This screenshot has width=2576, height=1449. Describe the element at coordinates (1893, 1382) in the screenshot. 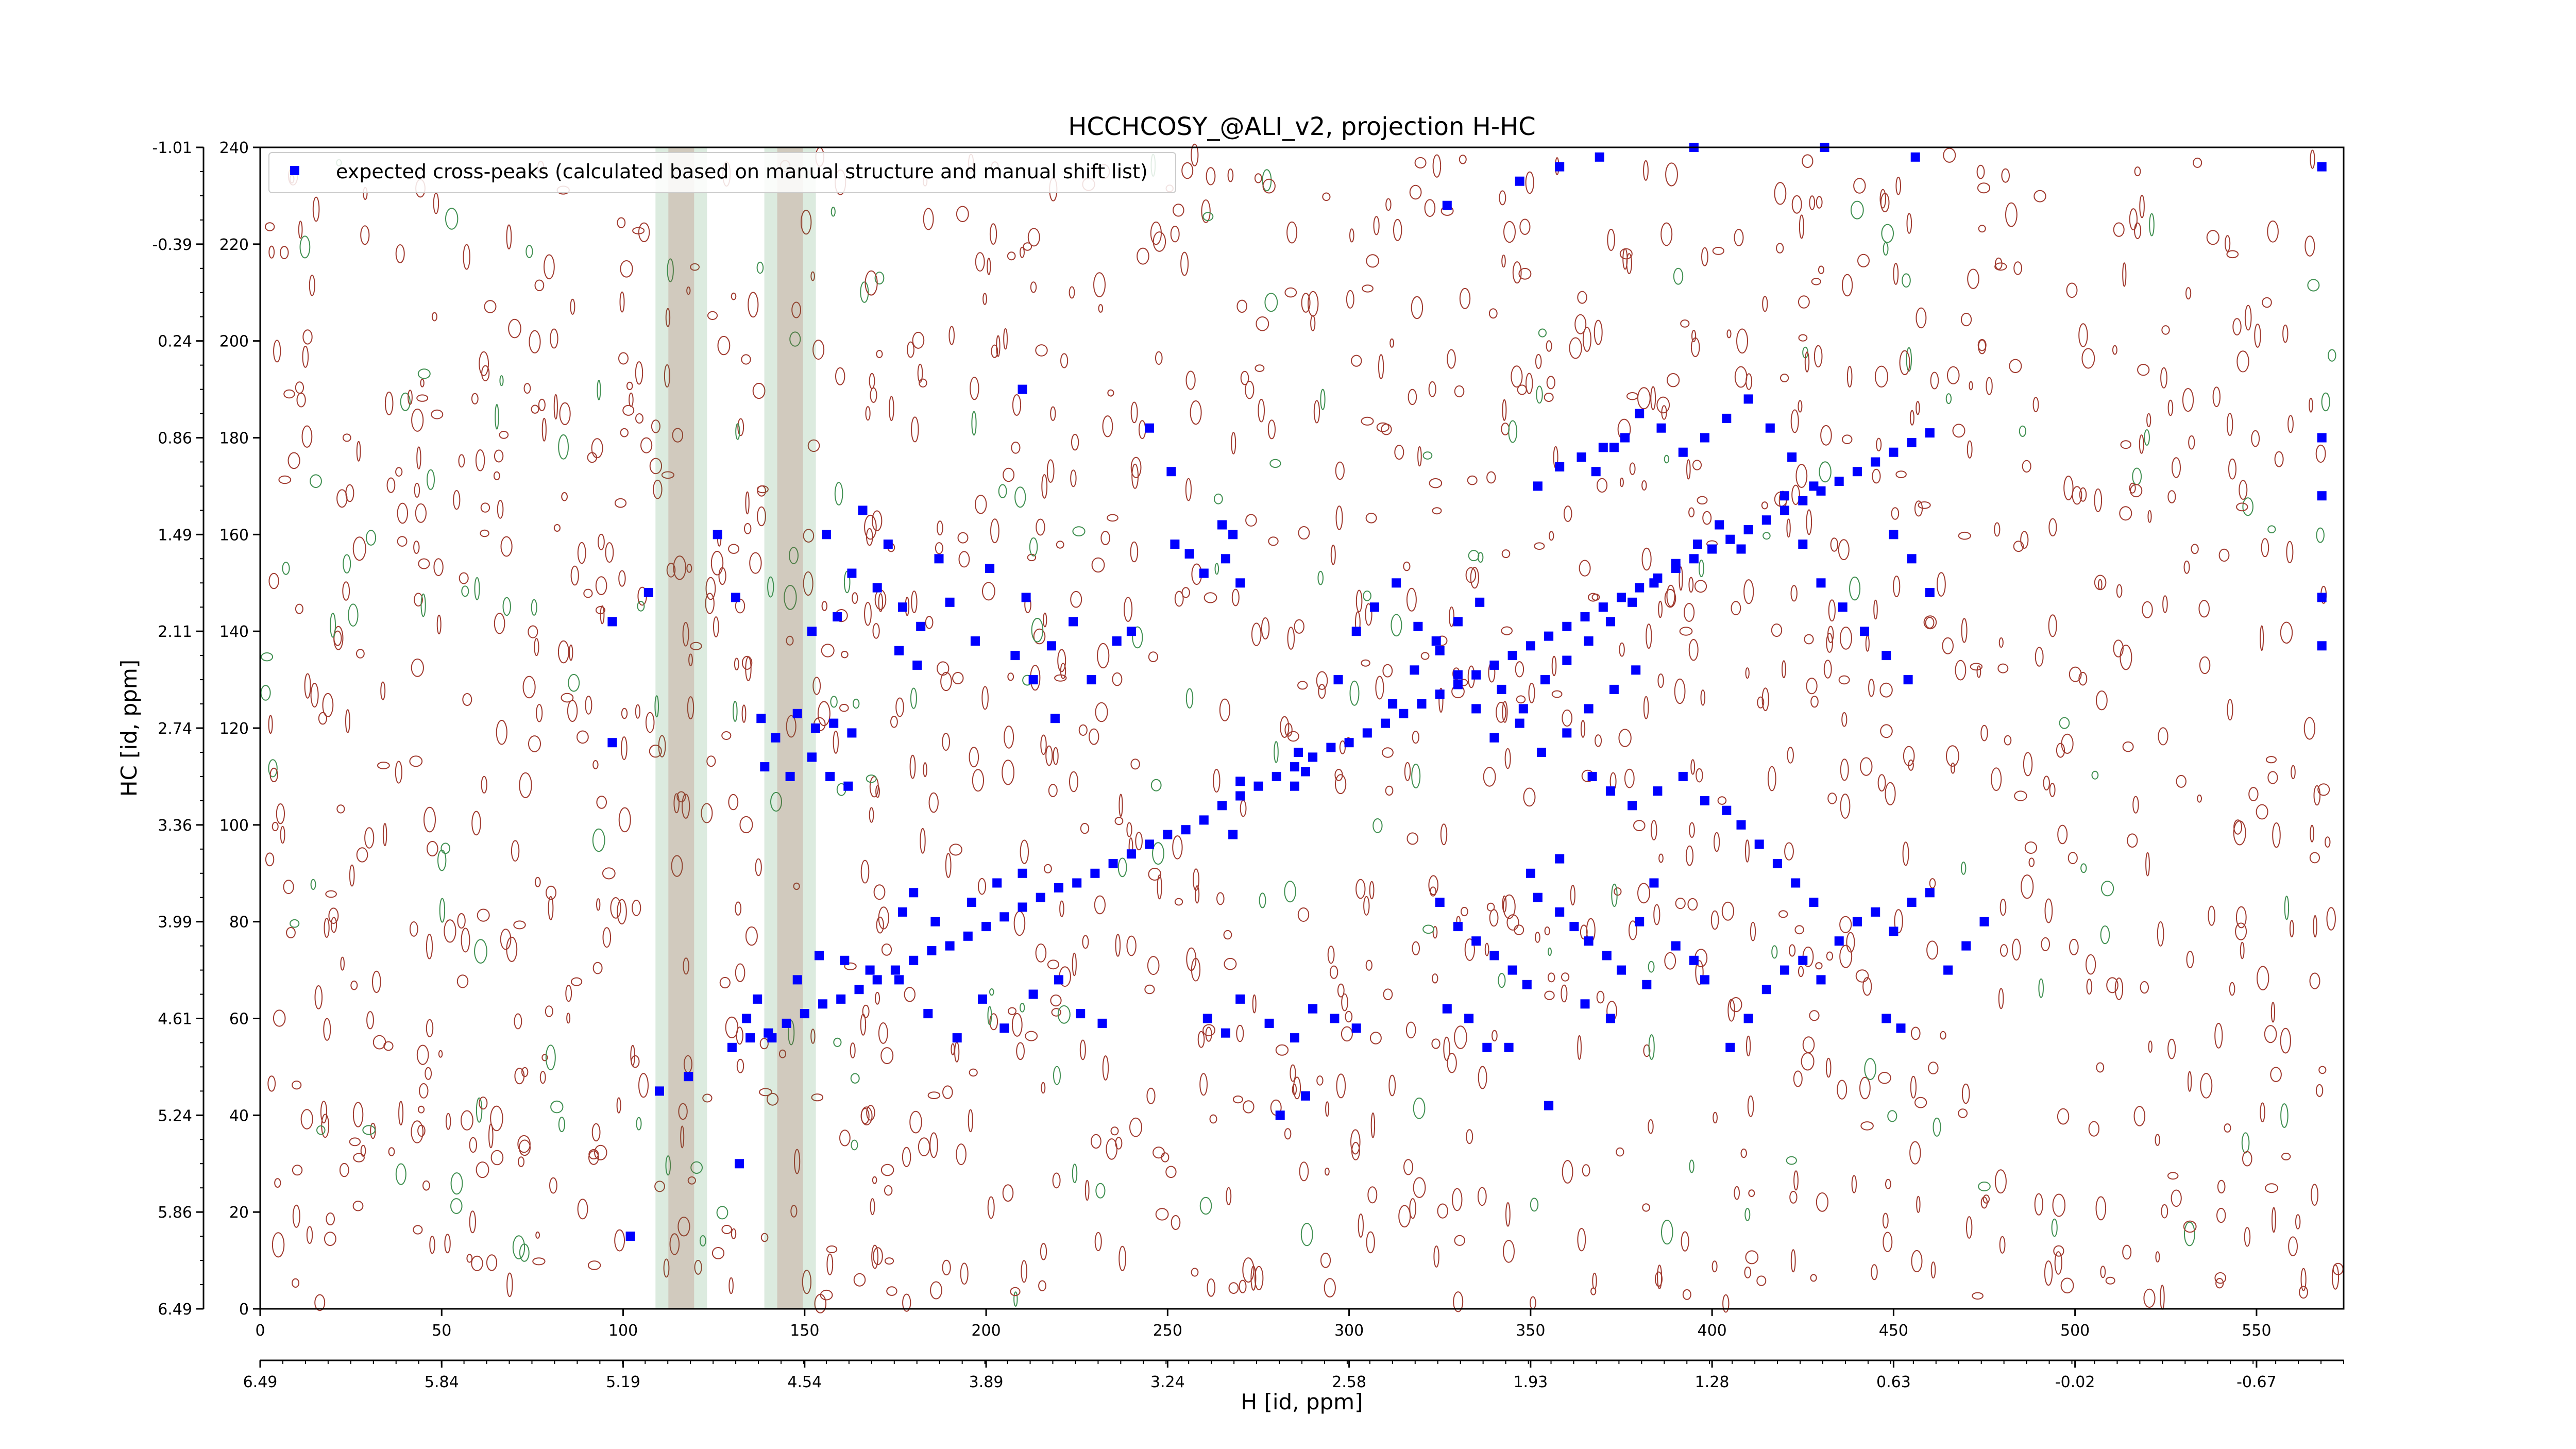

I see `x-ppm-tick-label: 0.63` at that location.